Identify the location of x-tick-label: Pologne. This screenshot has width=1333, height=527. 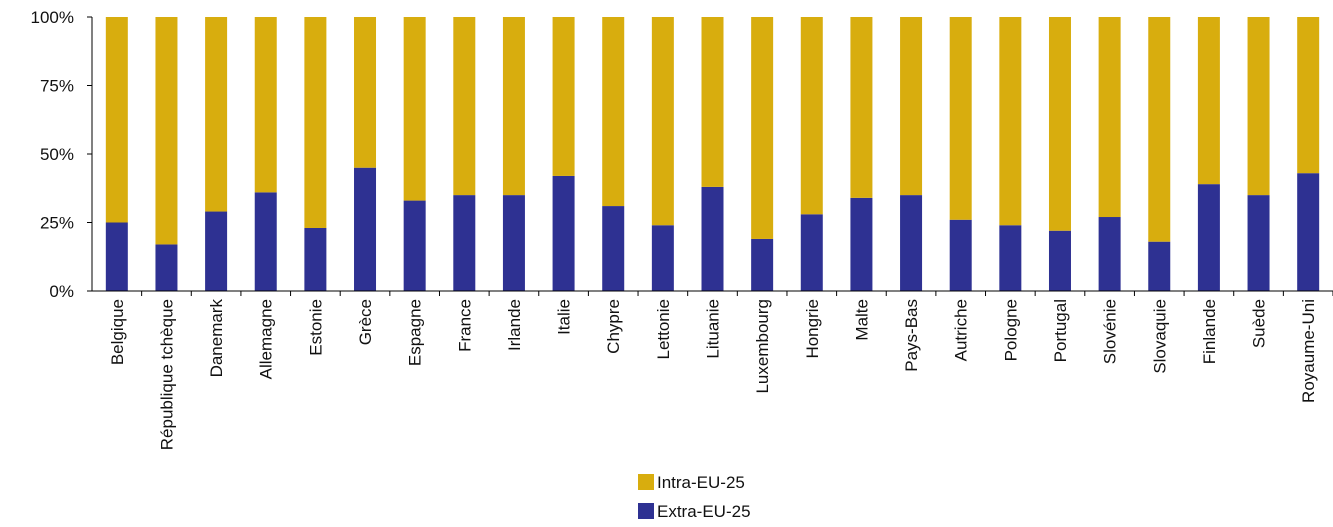
(1010, 330).